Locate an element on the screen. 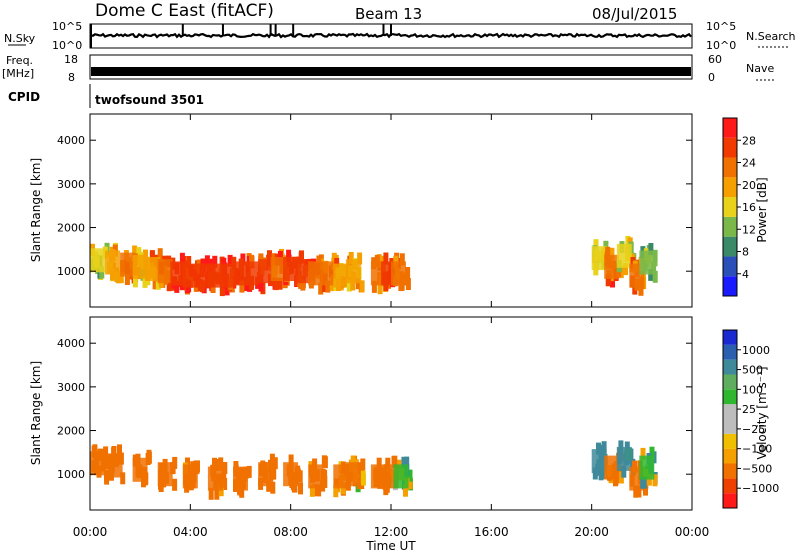 Image resolution: width=800 pixels, height=554 pixels. y-tick-label: 4000 is located at coordinates (71, 343).